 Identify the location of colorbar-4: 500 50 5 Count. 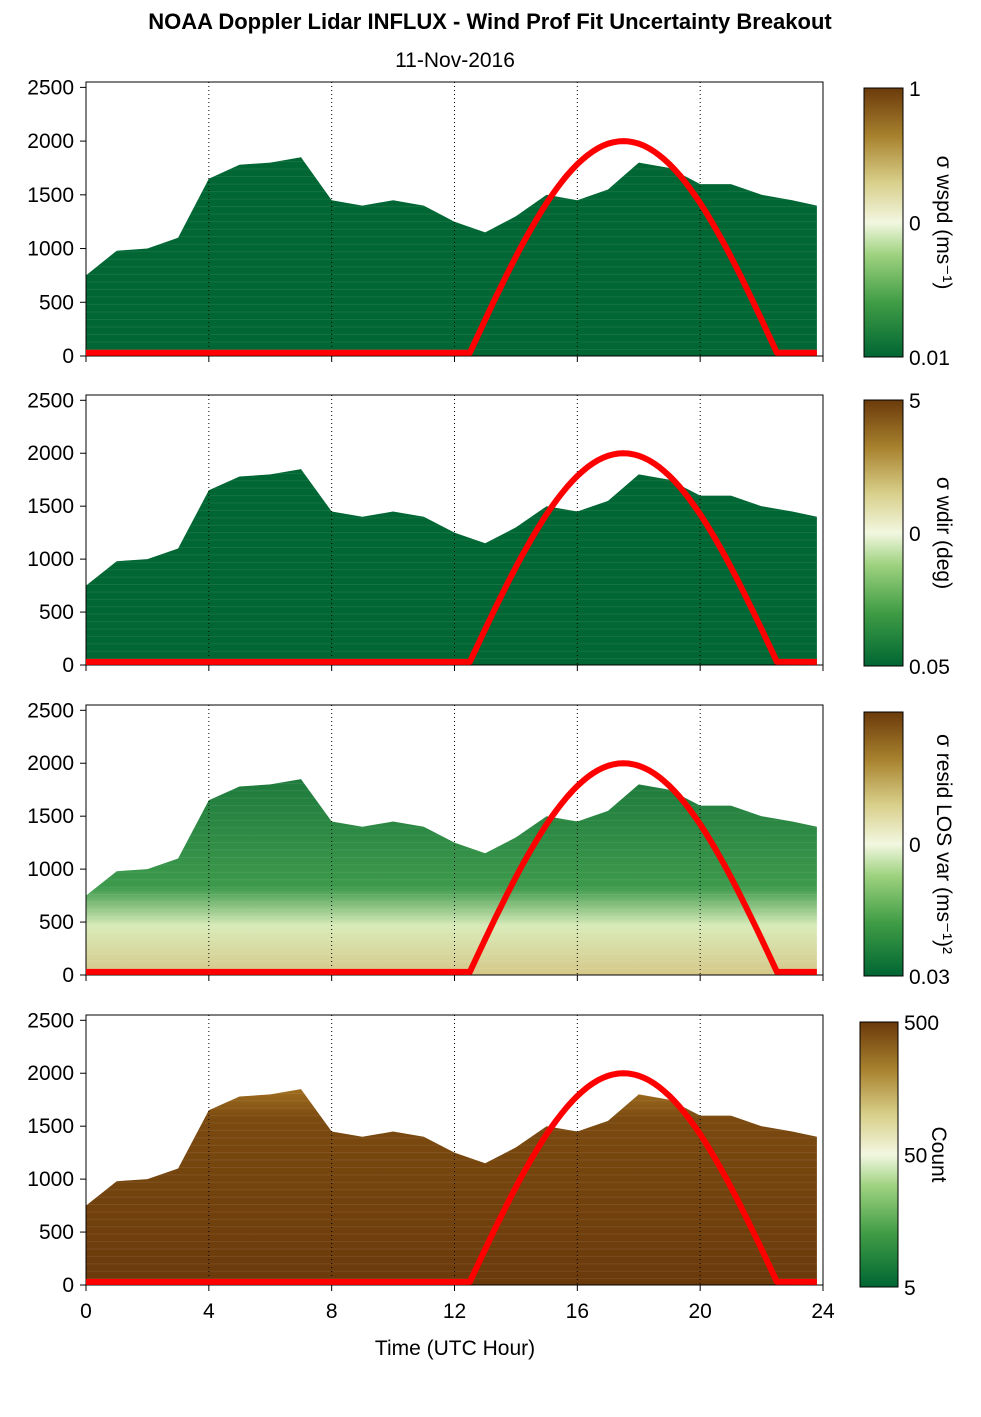
(904, 1156).